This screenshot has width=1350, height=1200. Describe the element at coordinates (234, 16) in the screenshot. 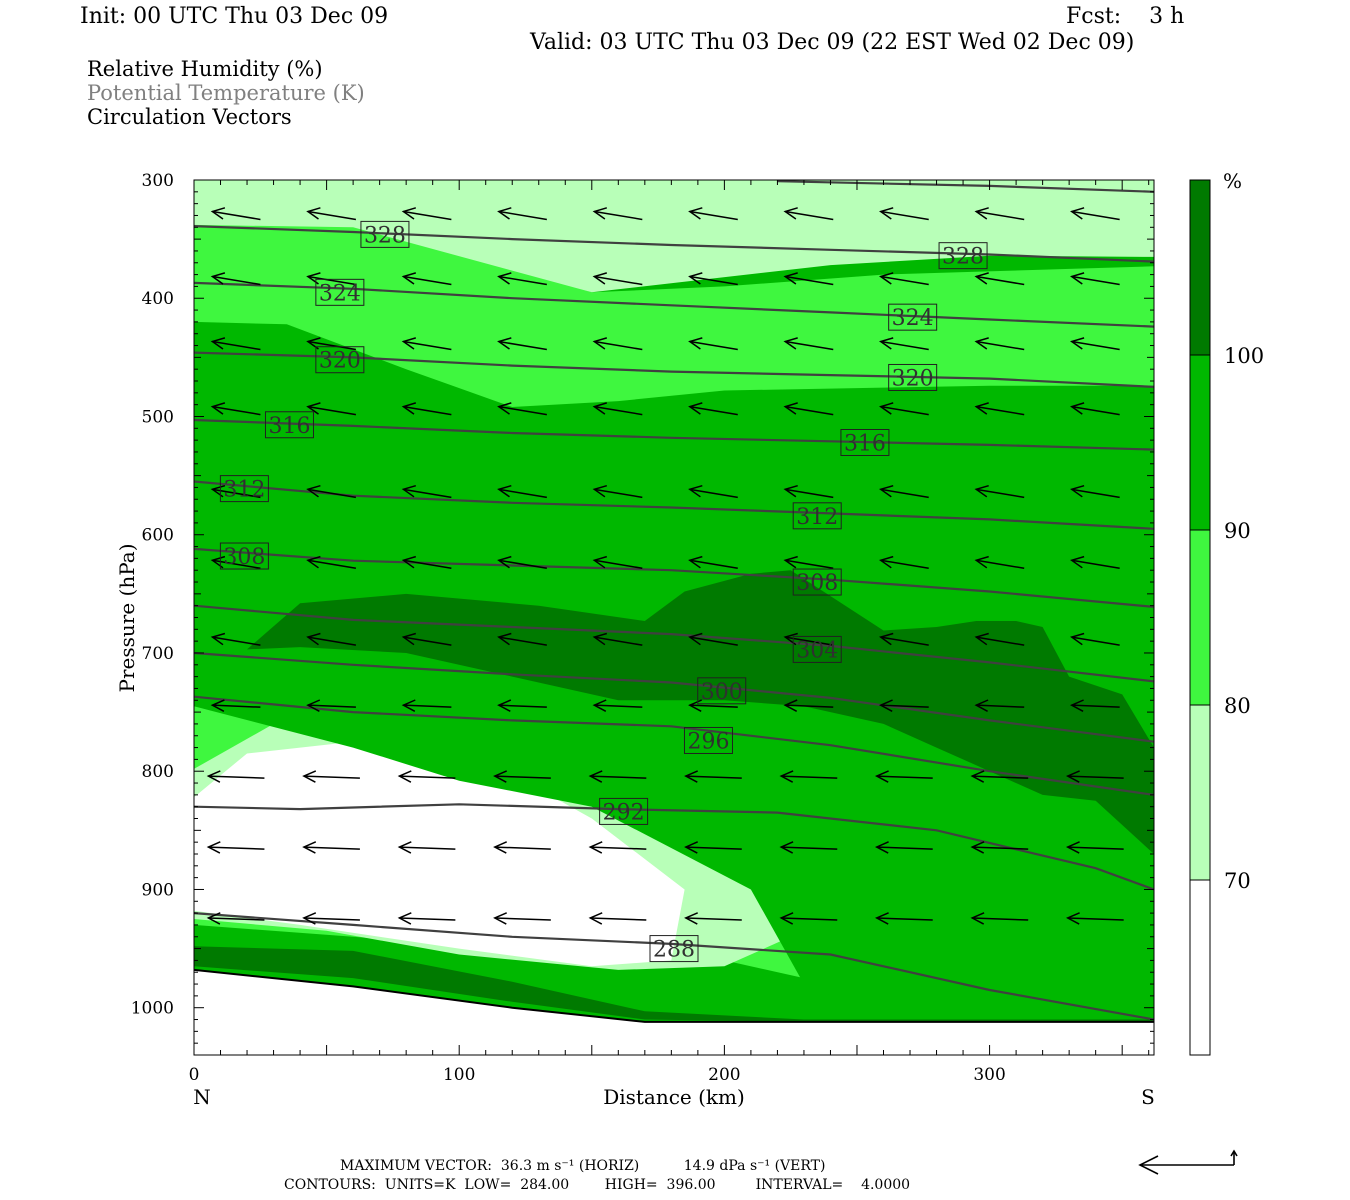

I see `init-time: Init: 00 UTC Thu 03 Dec 09` at that location.